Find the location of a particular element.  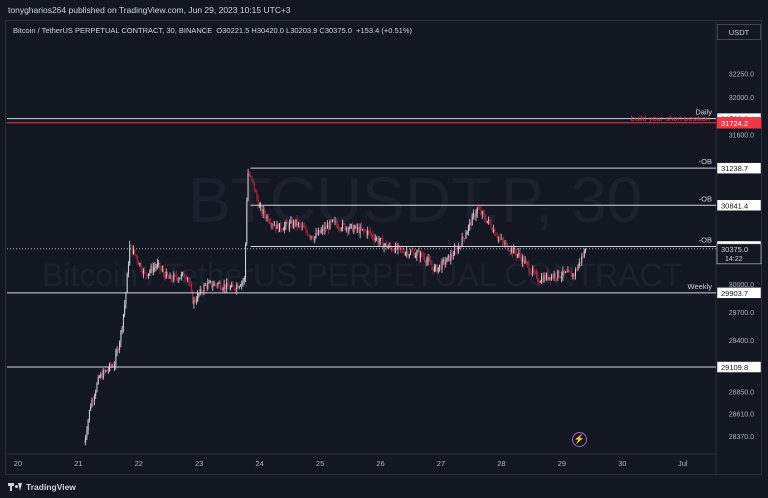

watermark-name: Bitcoin / TetherUS PERPETUAL CONTRACT is located at coordinates (362, 275).